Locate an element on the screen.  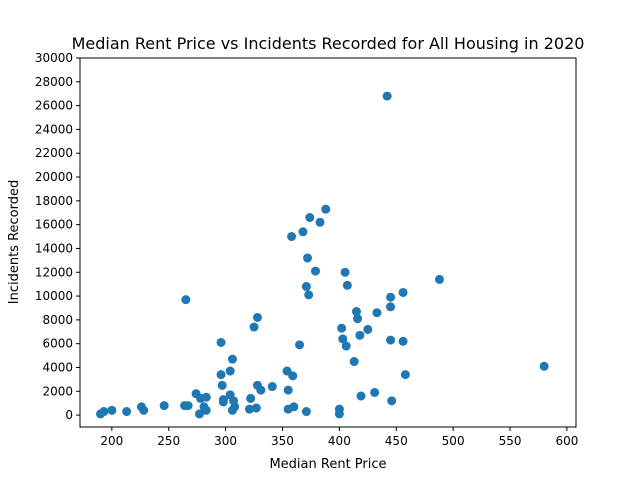
x-axis-label: Median Rent Price is located at coordinates (327, 464).